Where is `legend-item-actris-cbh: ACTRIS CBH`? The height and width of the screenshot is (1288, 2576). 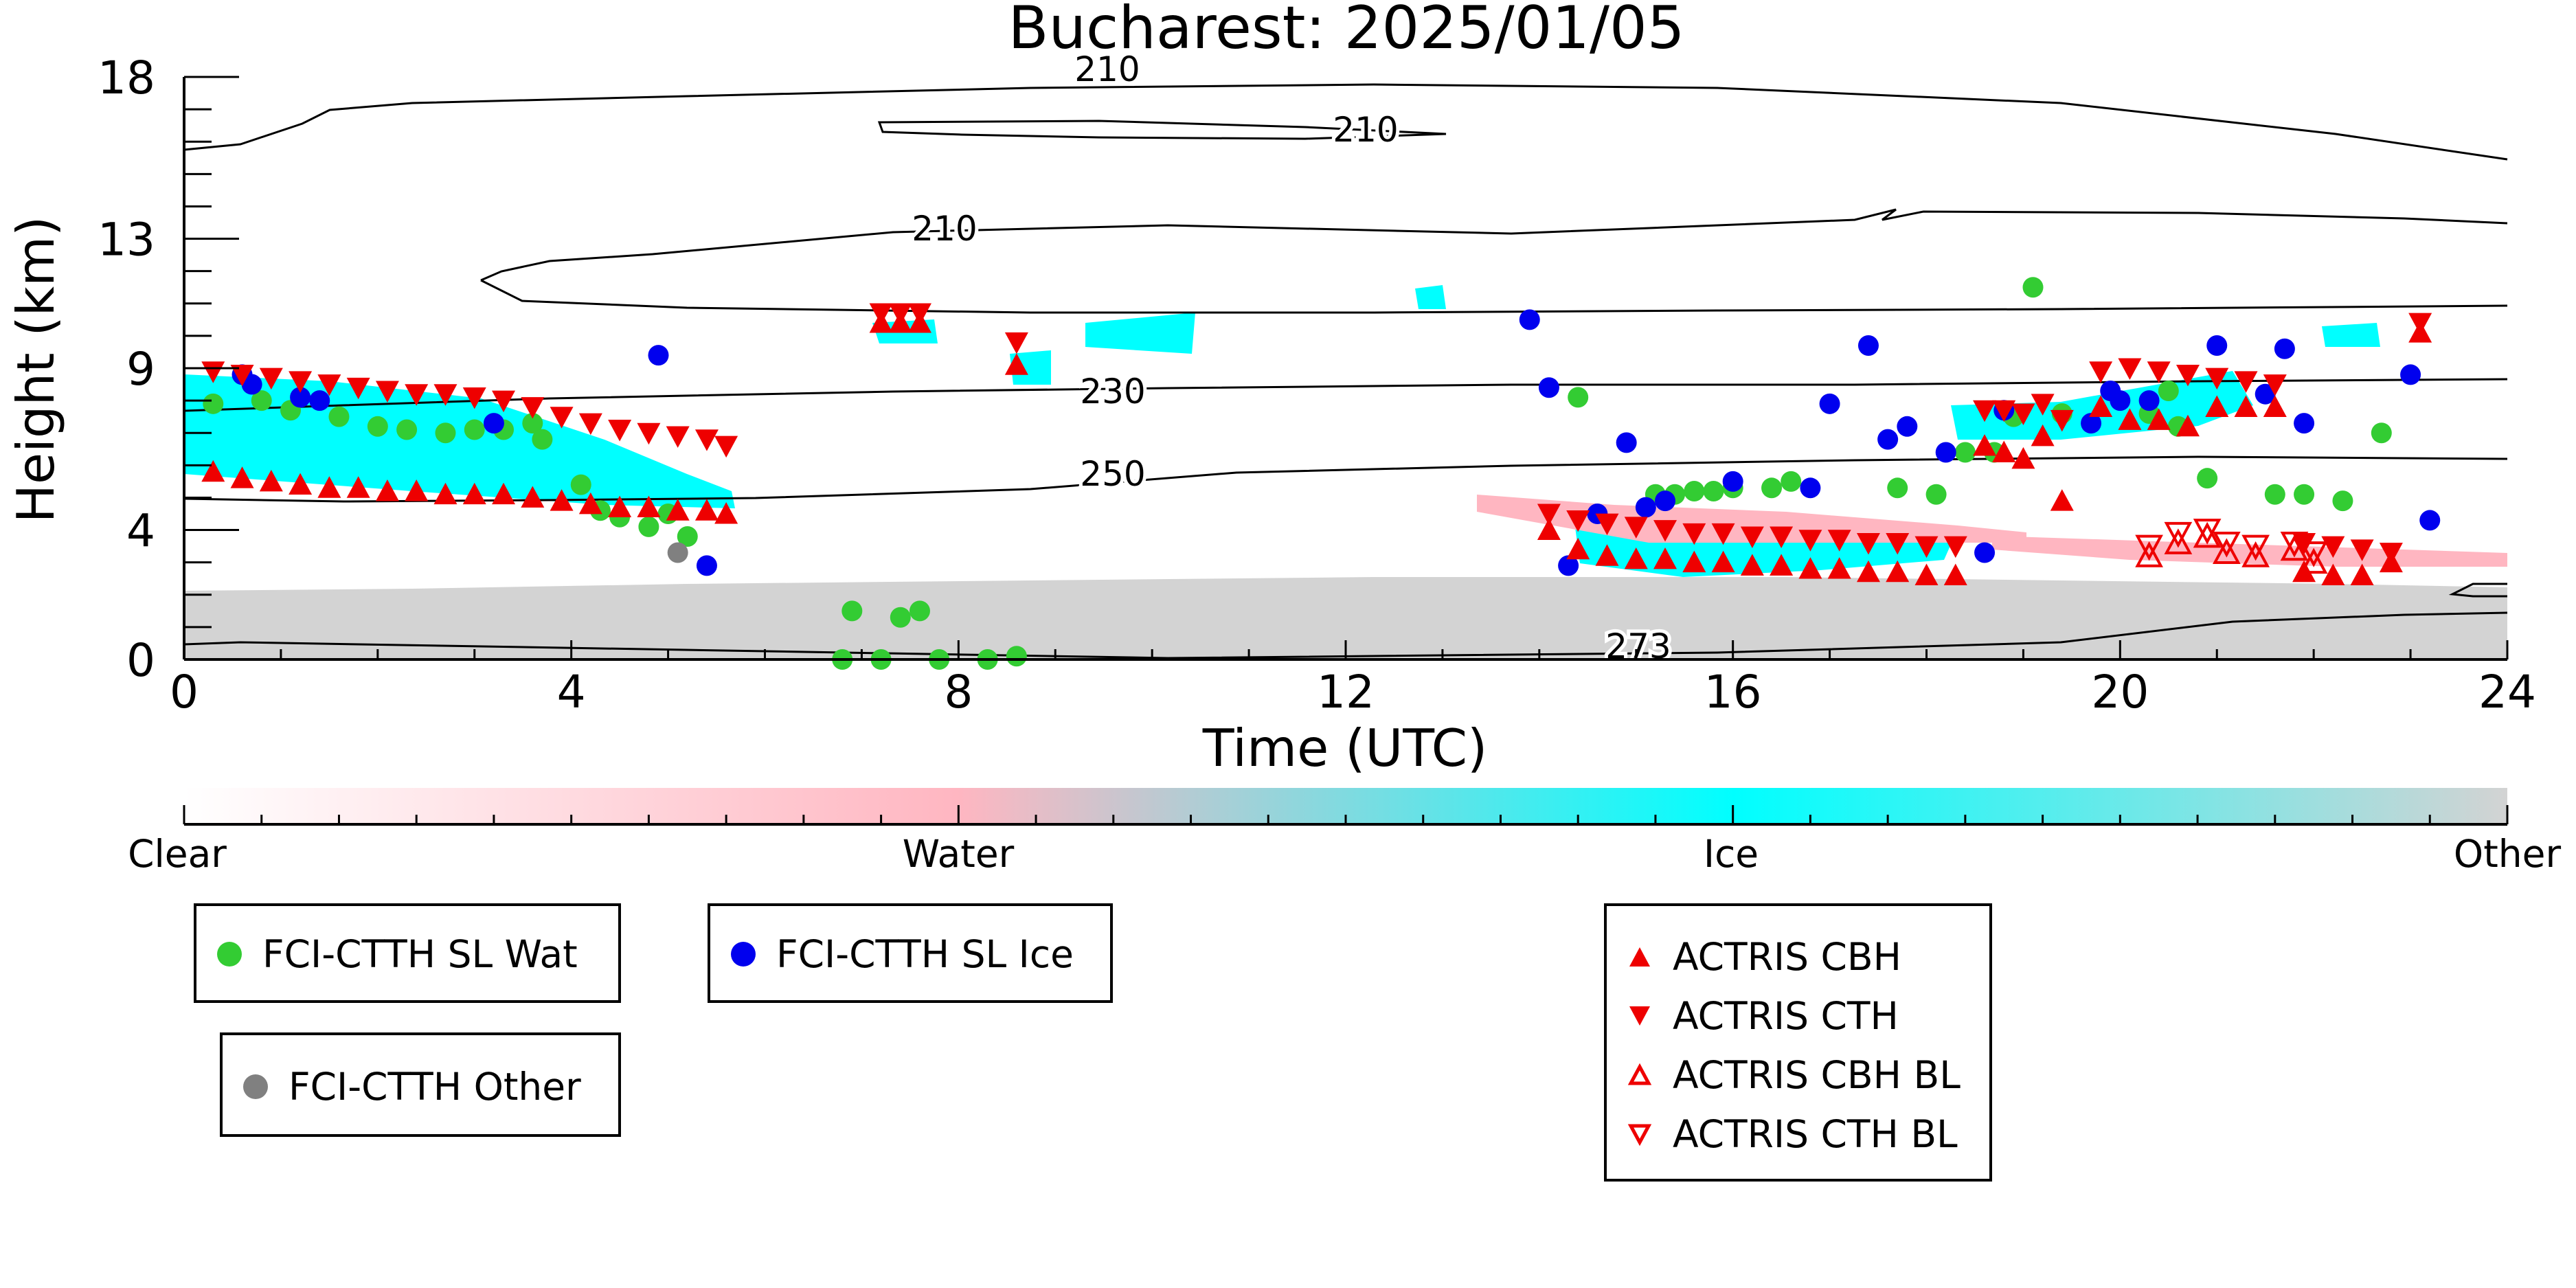 legend-item-actris-cbh: ACTRIS CBH is located at coordinates (1754, 956).